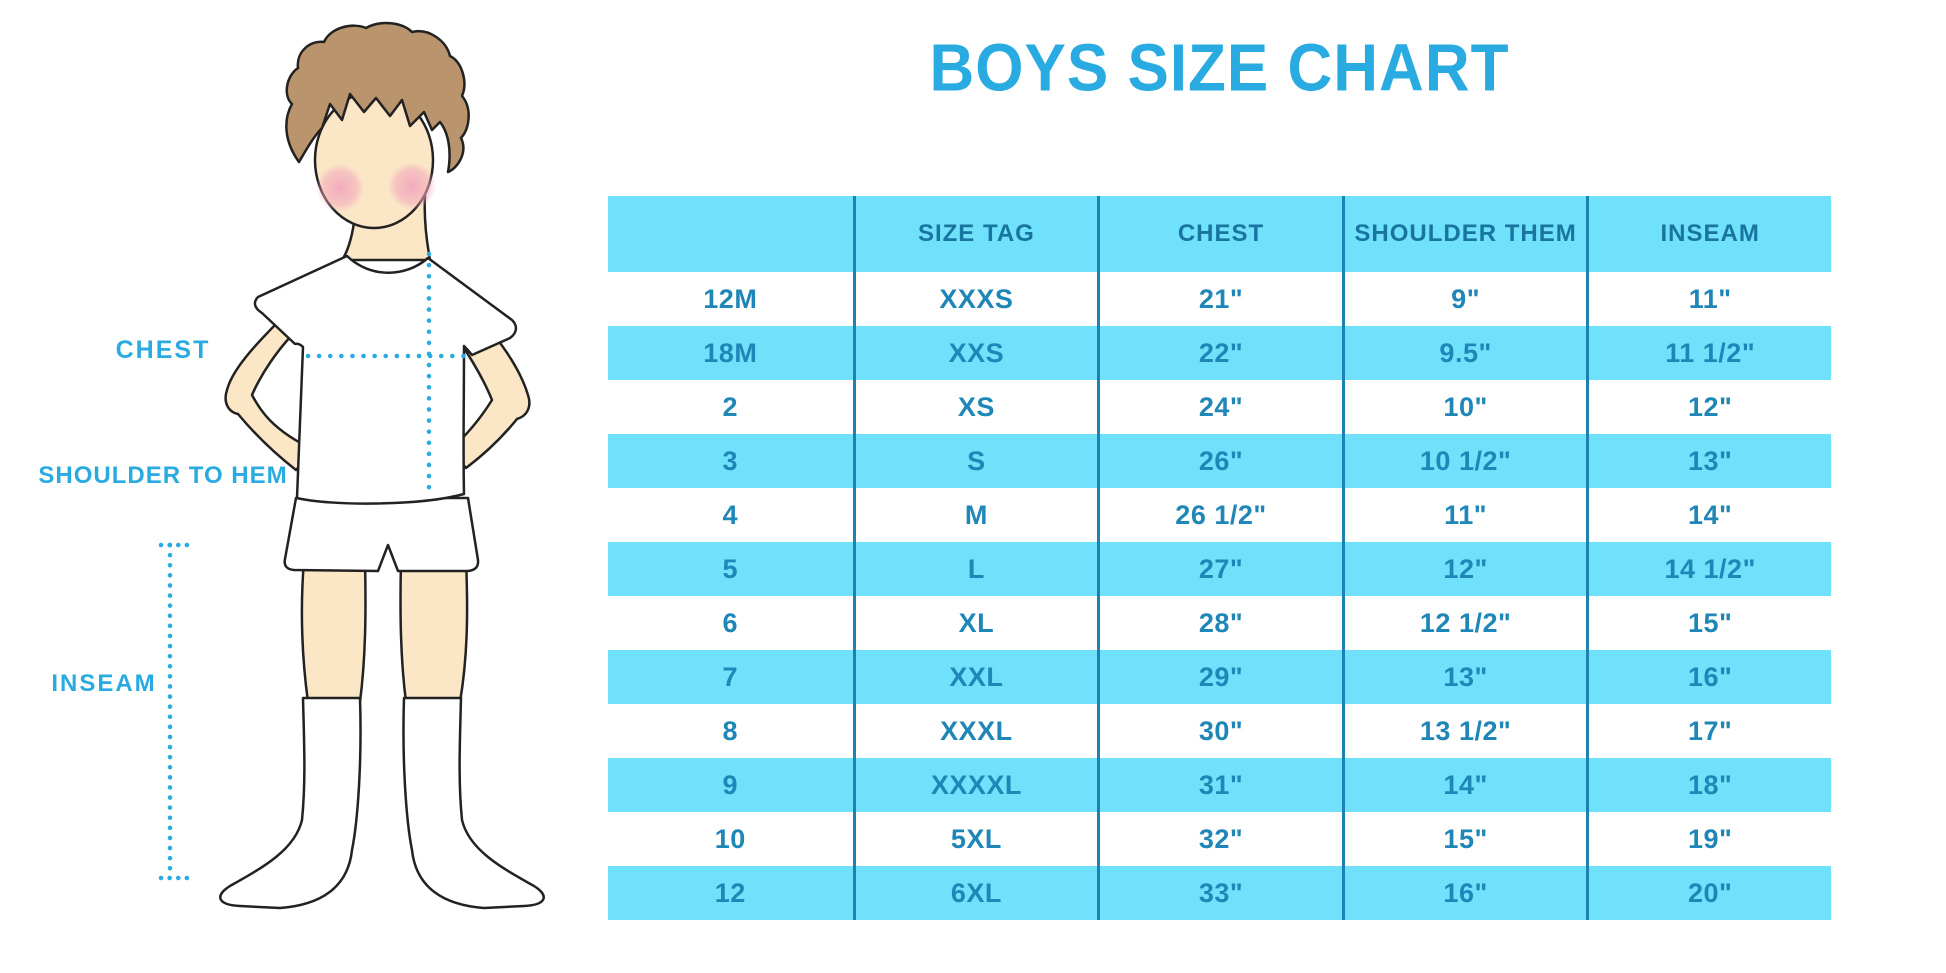 The image size is (1946, 973). What do you see at coordinates (975, 407) in the screenshot?
I see `table-cell: XS` at bounding box center [975, 407].